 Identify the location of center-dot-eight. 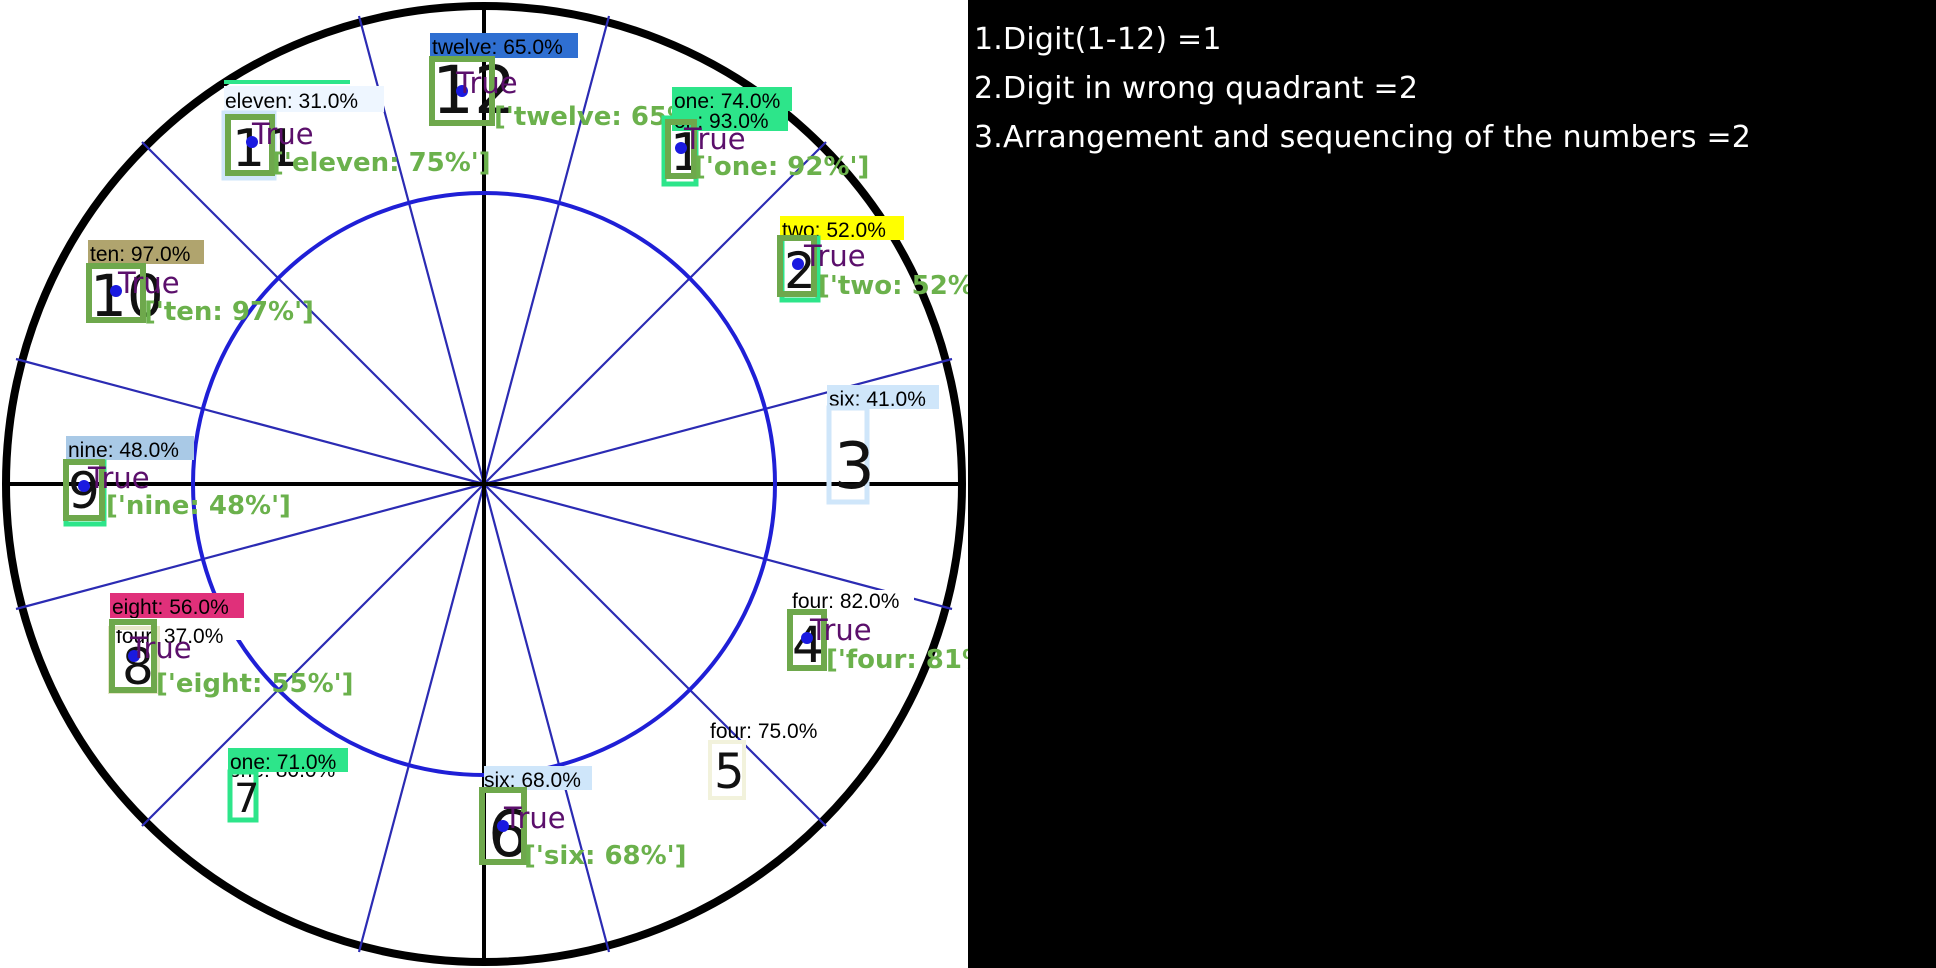
(134, 656).